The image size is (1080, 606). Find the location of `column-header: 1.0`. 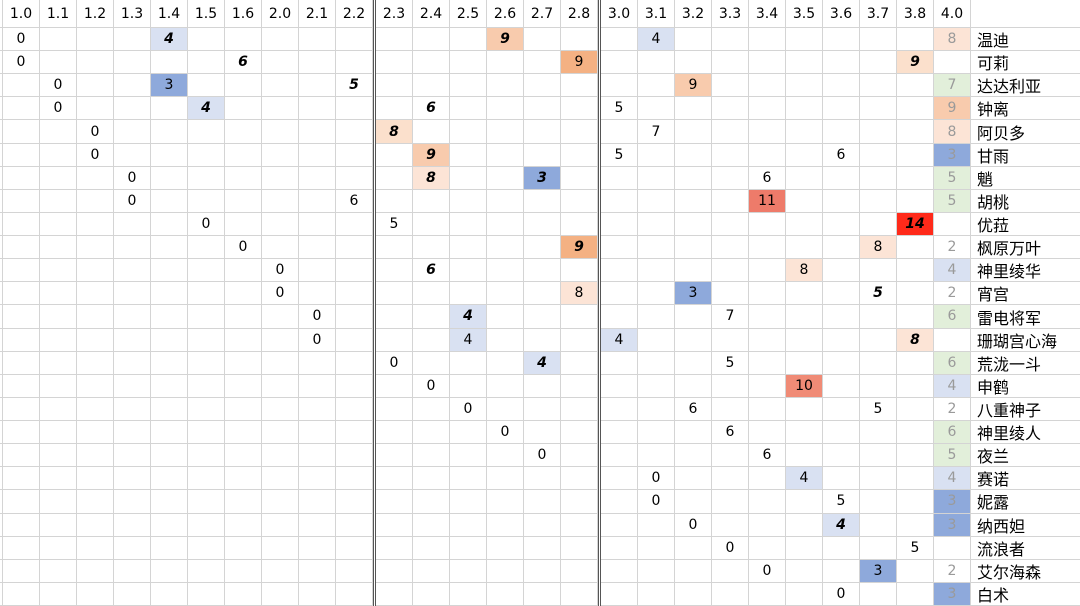

column-header: 1.0 is located at coordinates (21, 14).